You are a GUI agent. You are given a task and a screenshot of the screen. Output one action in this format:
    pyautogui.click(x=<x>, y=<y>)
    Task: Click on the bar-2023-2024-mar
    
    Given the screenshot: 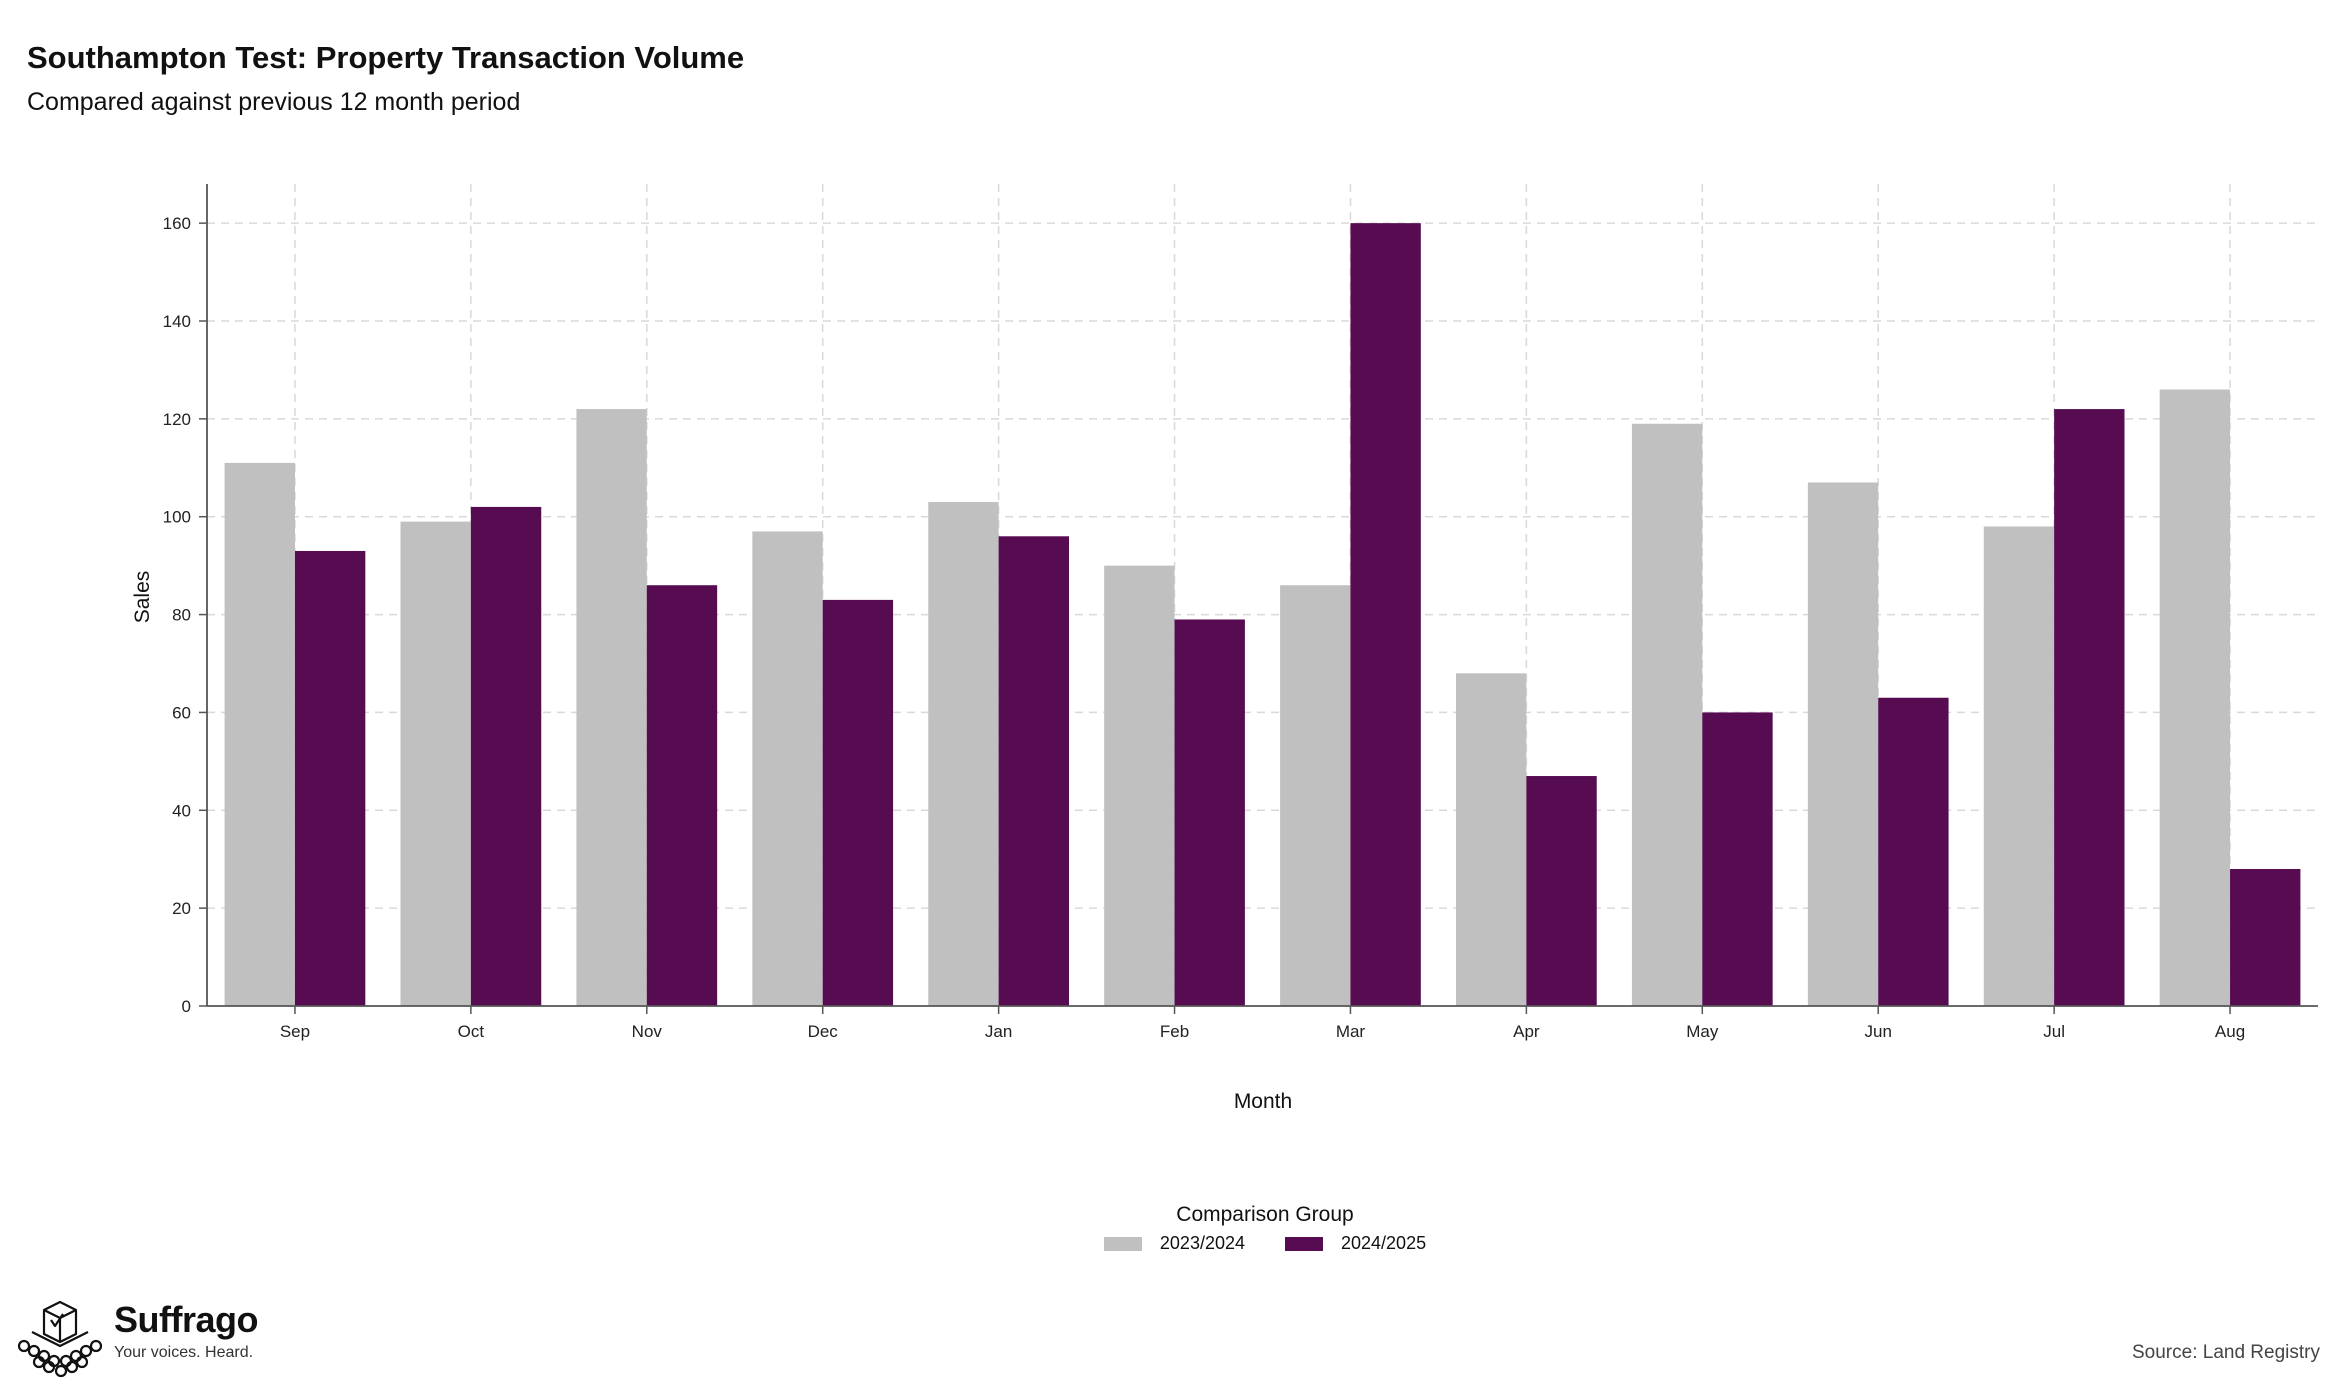 What is the action you would take?
    pyautogui.click(x=1315, y=795)
    